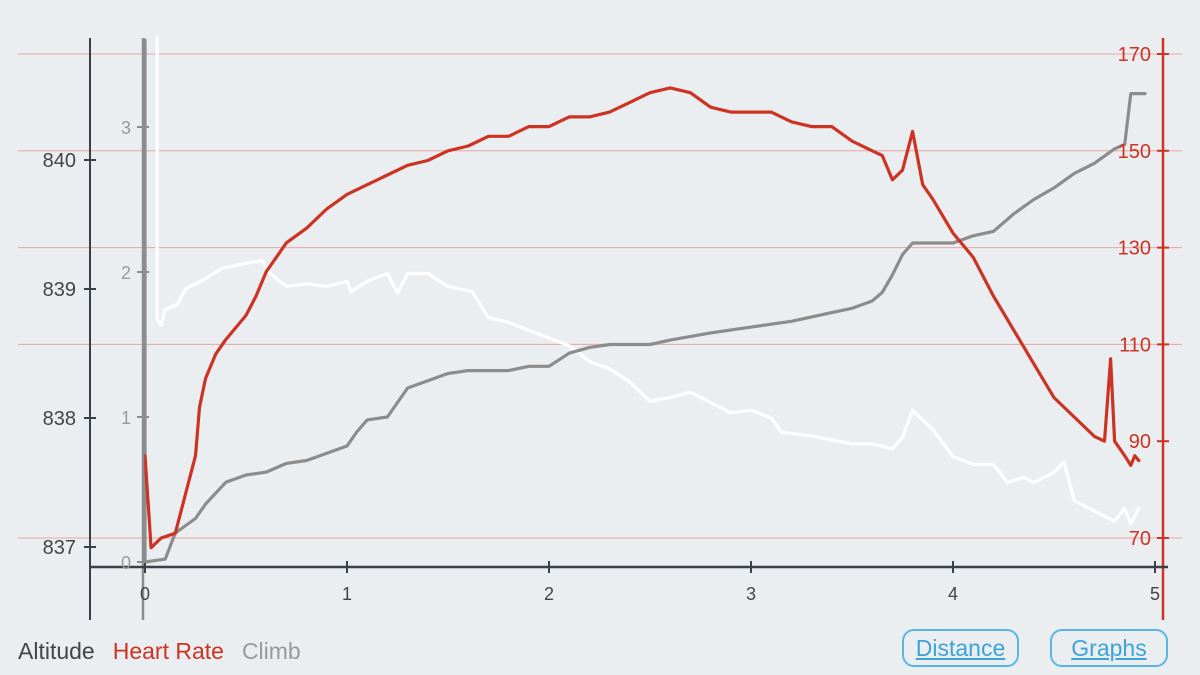 The height and width of the screenshot is (675, 1200). What do you see at coordinates (1140, 539) in the screenshot?
I see `hr-tick-label-70: 70` at bounding box center [1140, 539].